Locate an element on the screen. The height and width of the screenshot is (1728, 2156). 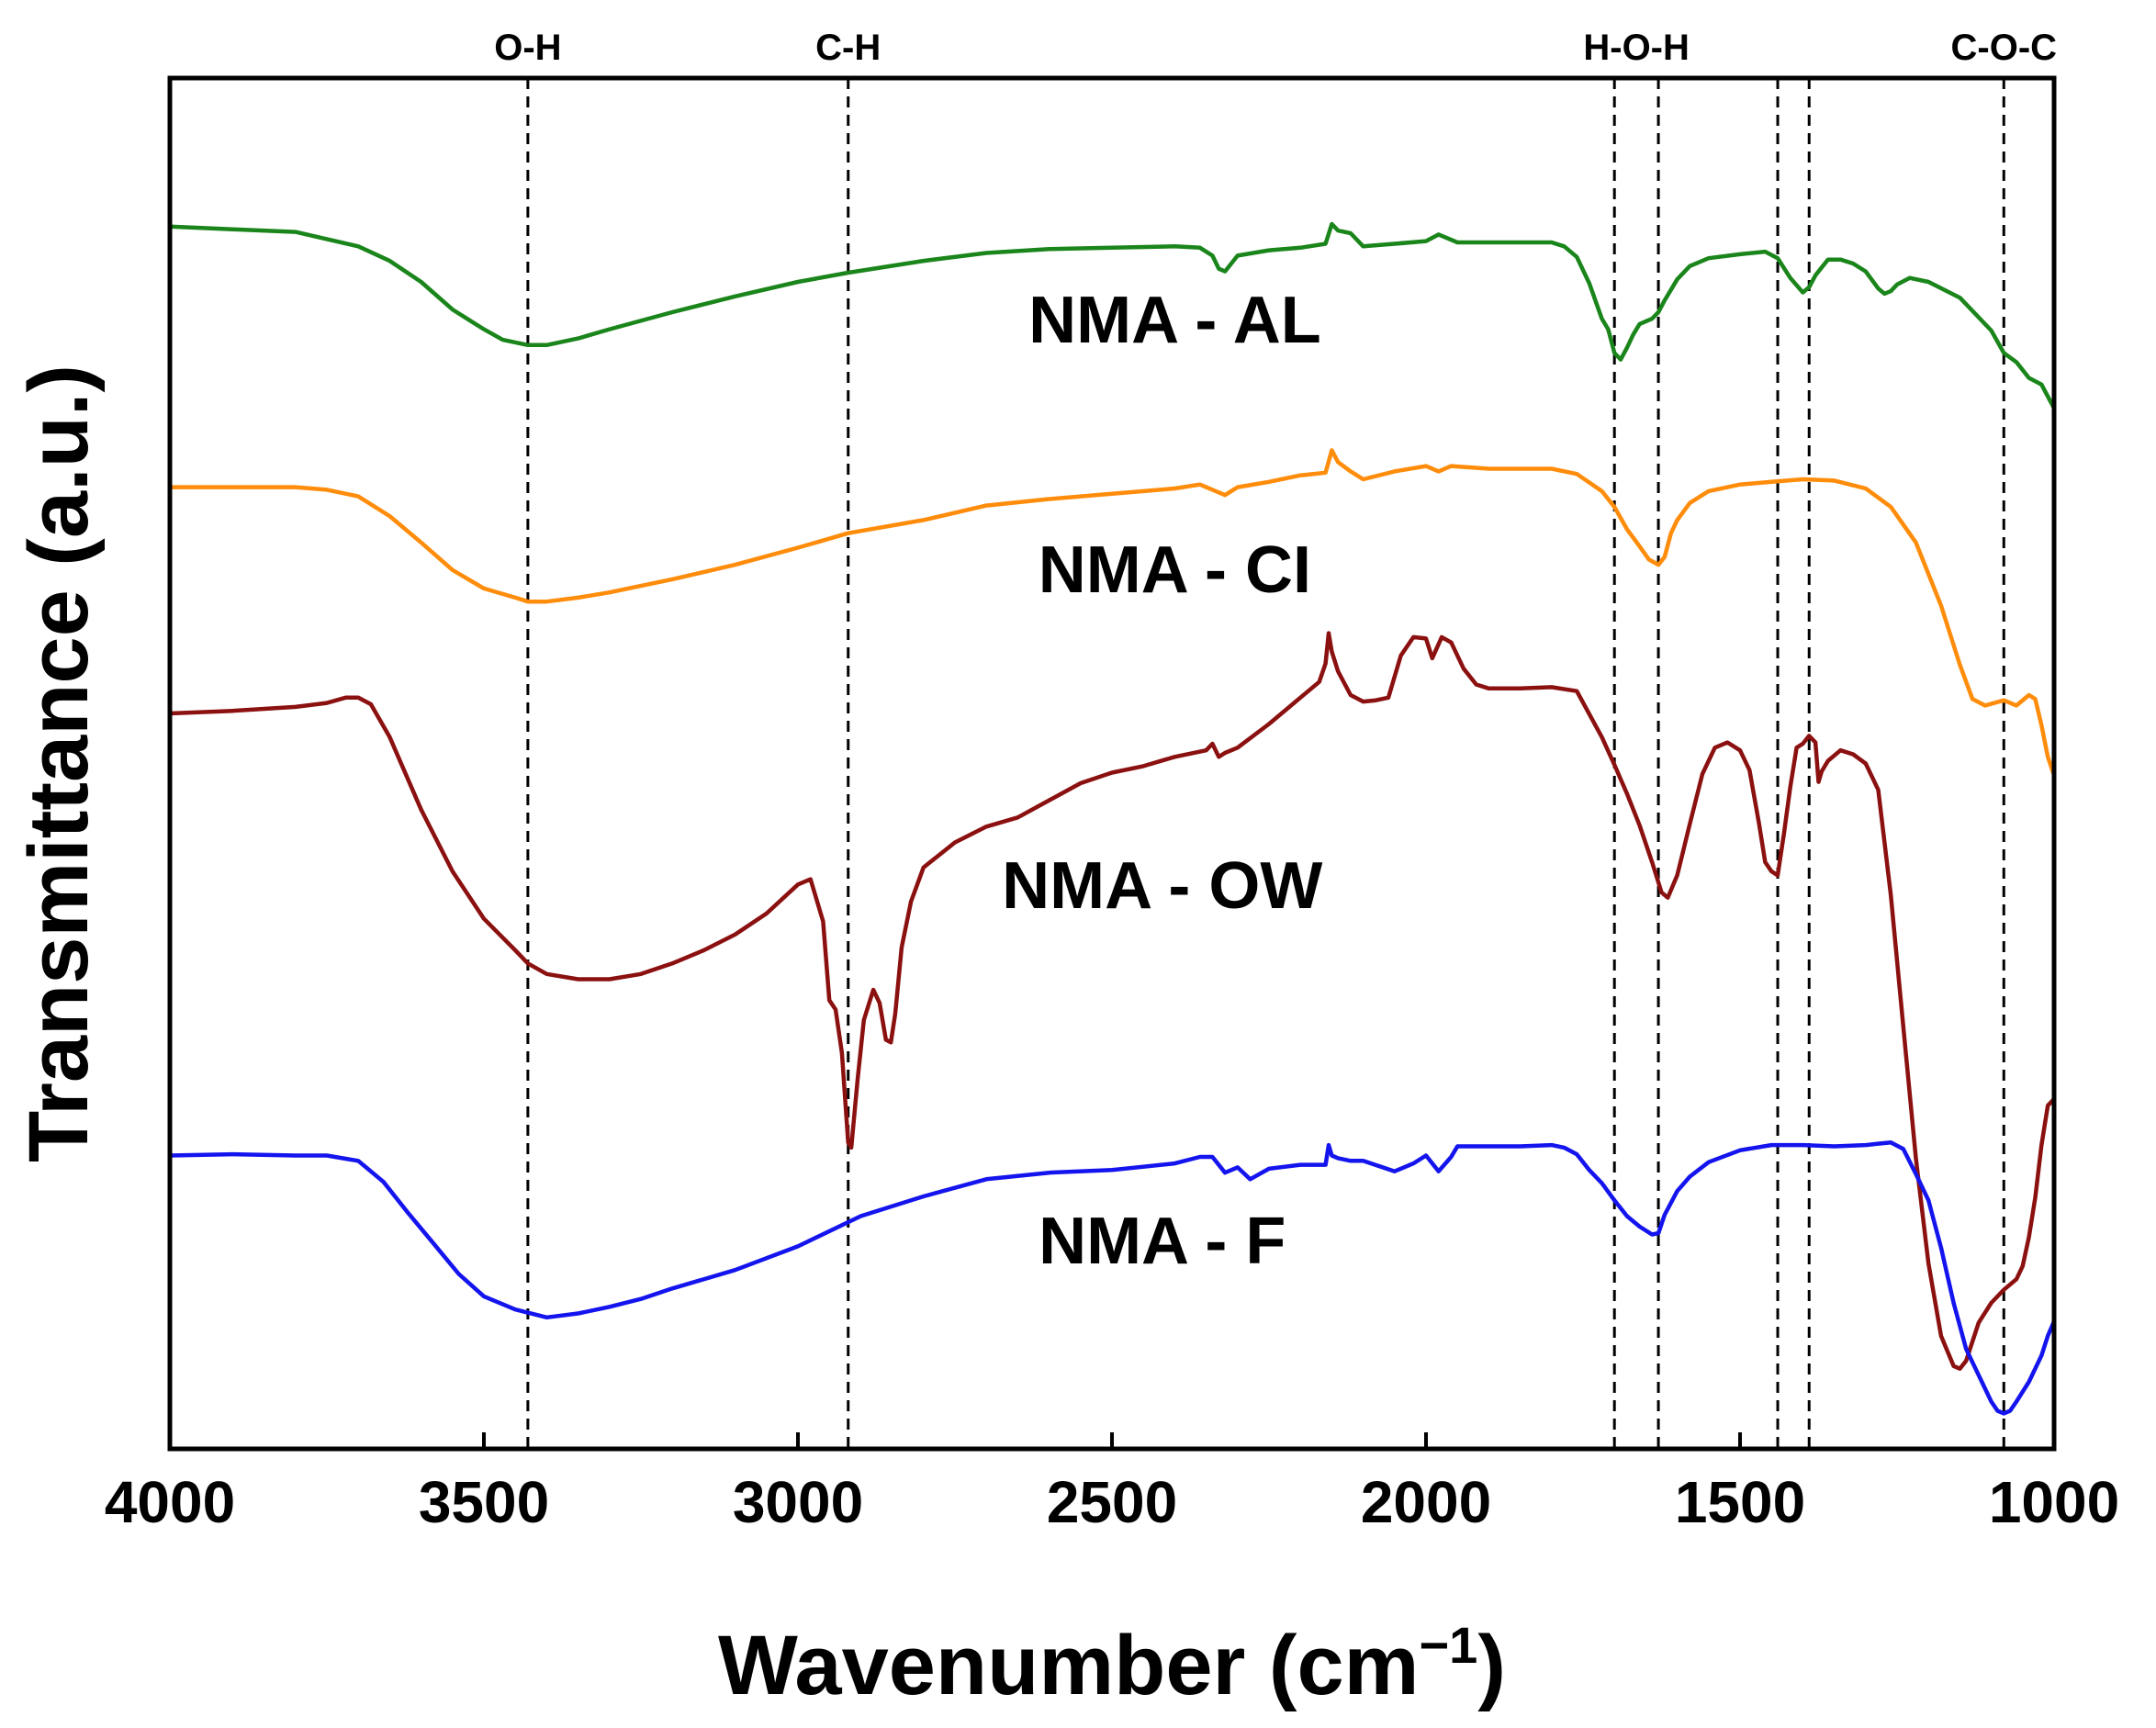
x-tick-label: 3000 is located at coordinates (798, 1502).